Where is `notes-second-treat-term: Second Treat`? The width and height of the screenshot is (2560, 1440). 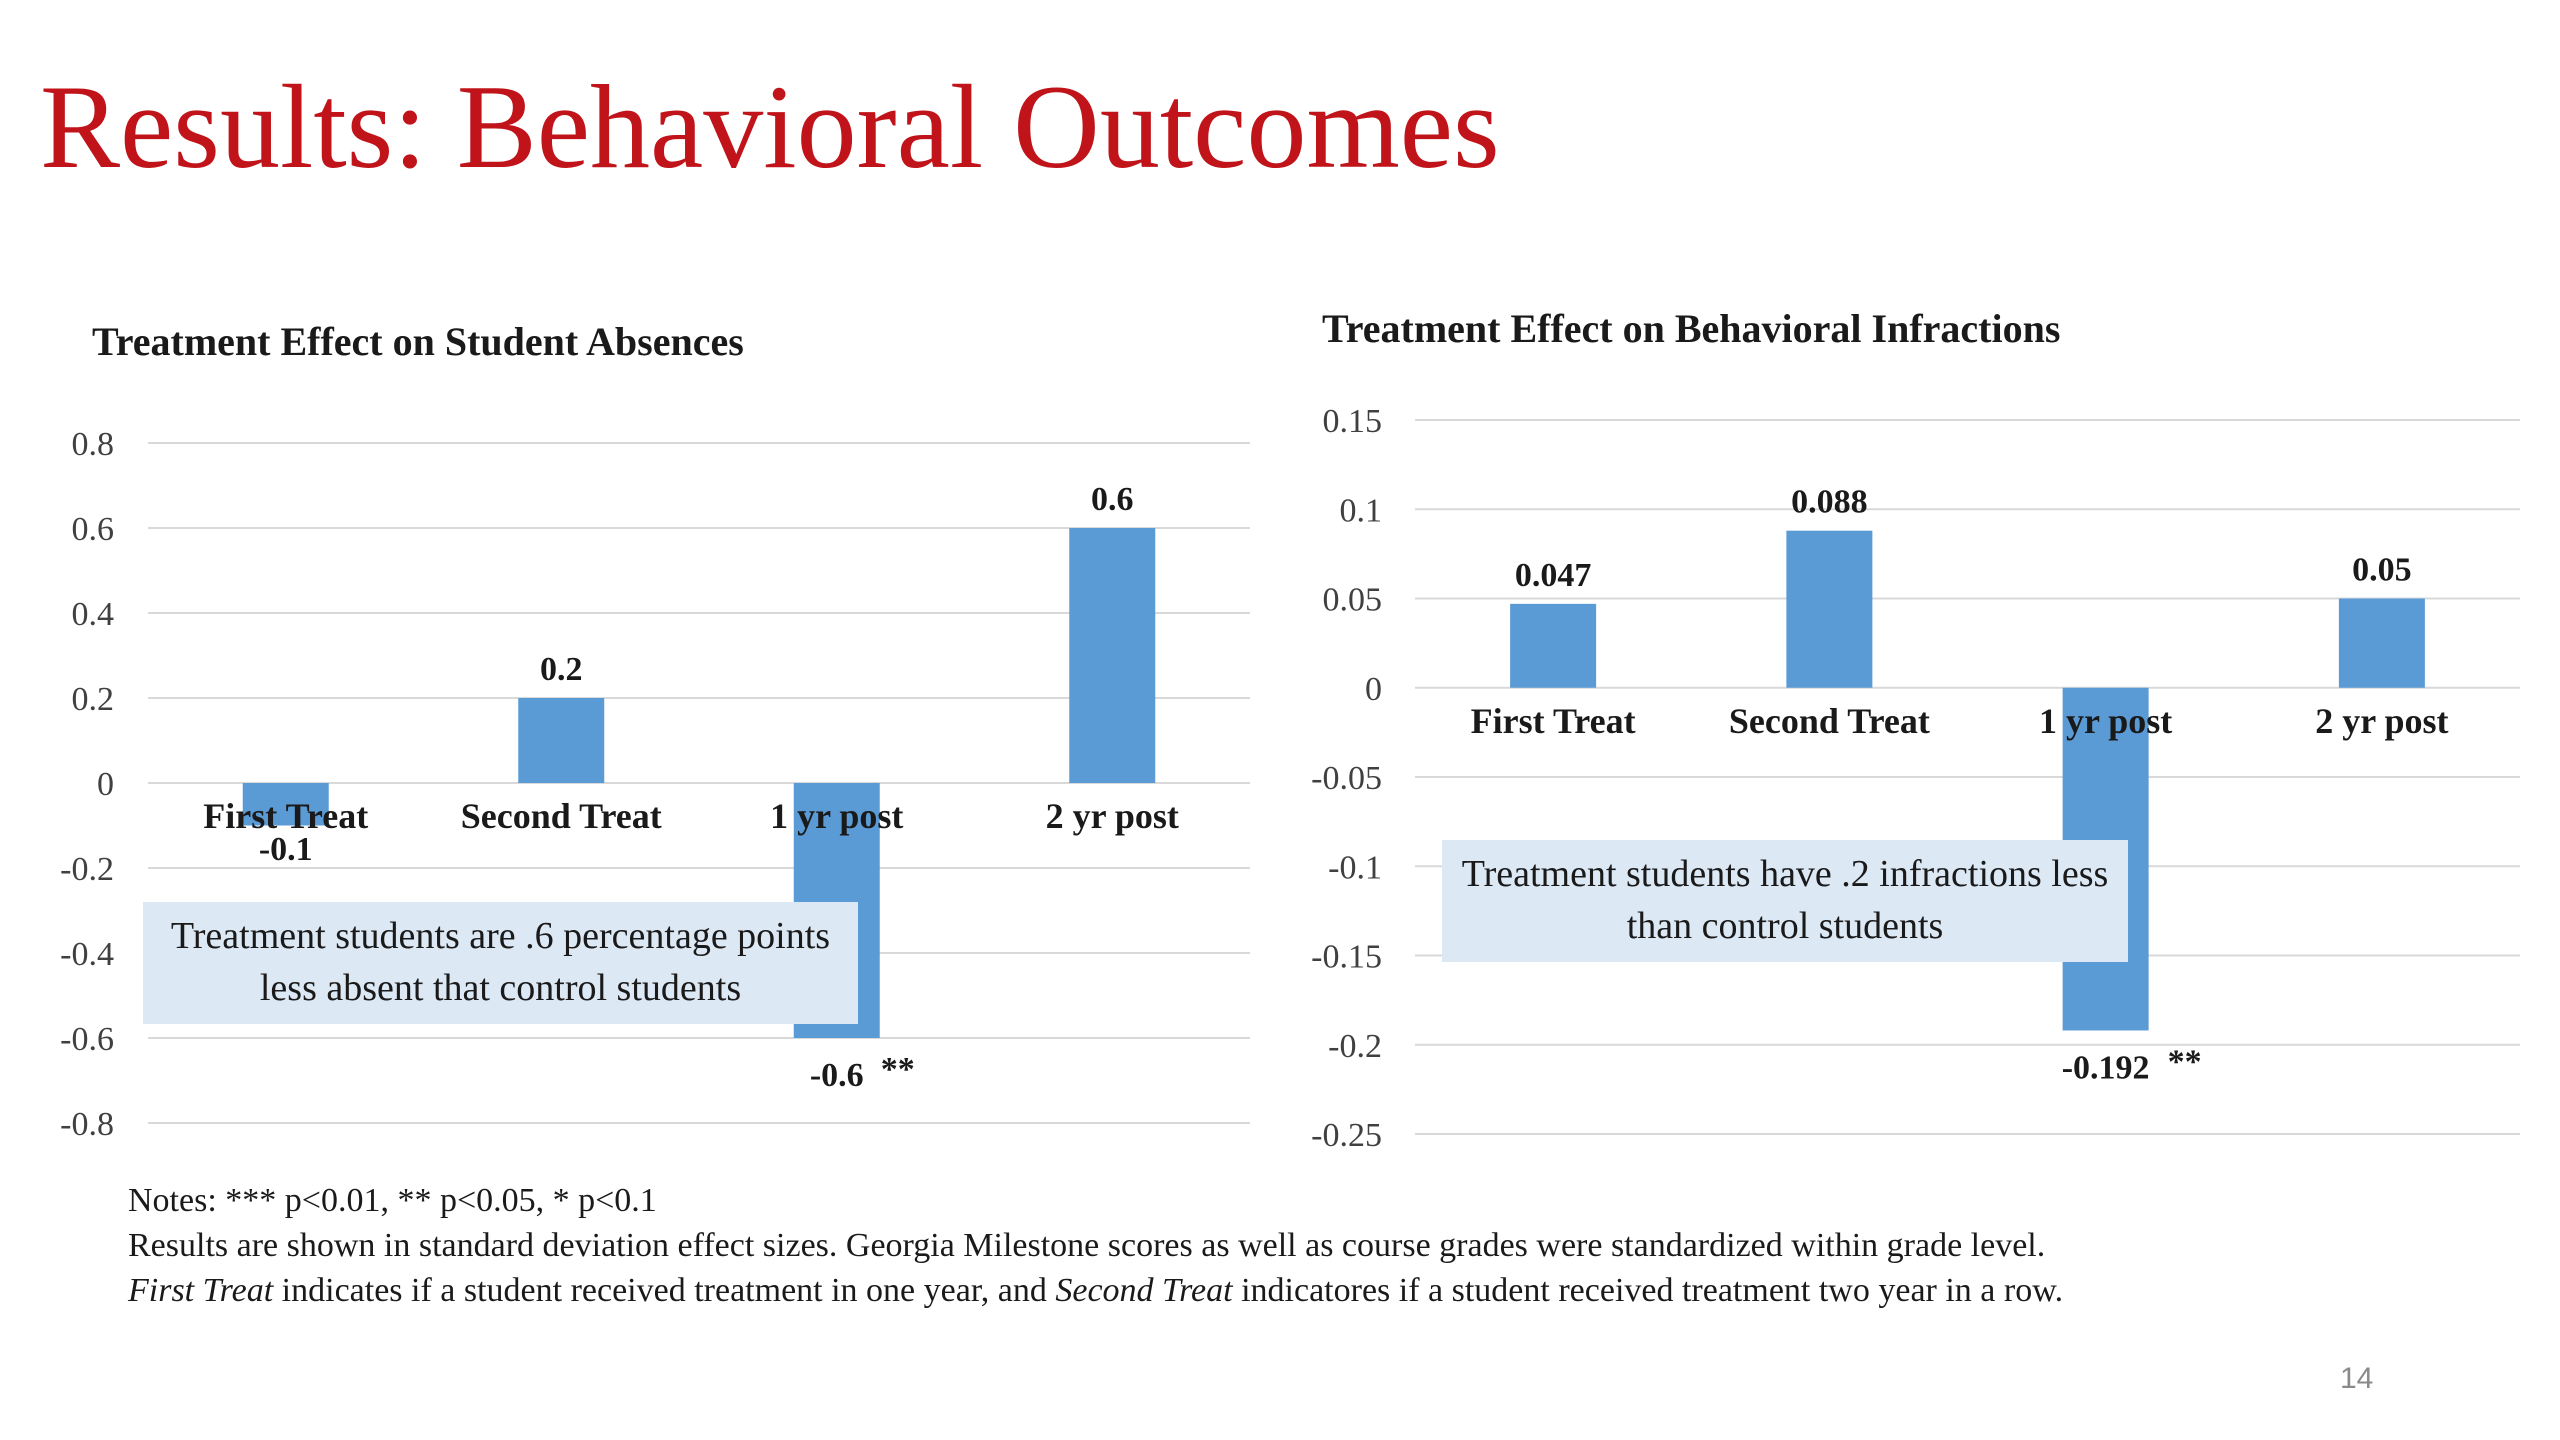
notes-second-treat-term: Second Treat is located at coordinates (1144, 1290).